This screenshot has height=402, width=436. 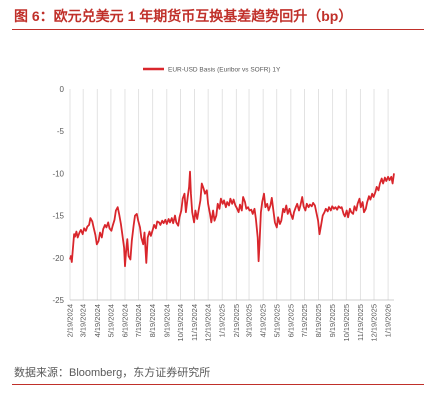 I want to click on chart-legend: EUR-USD Basis (Euribor vs SOFR) 1Y, so click(x=212, y=70).